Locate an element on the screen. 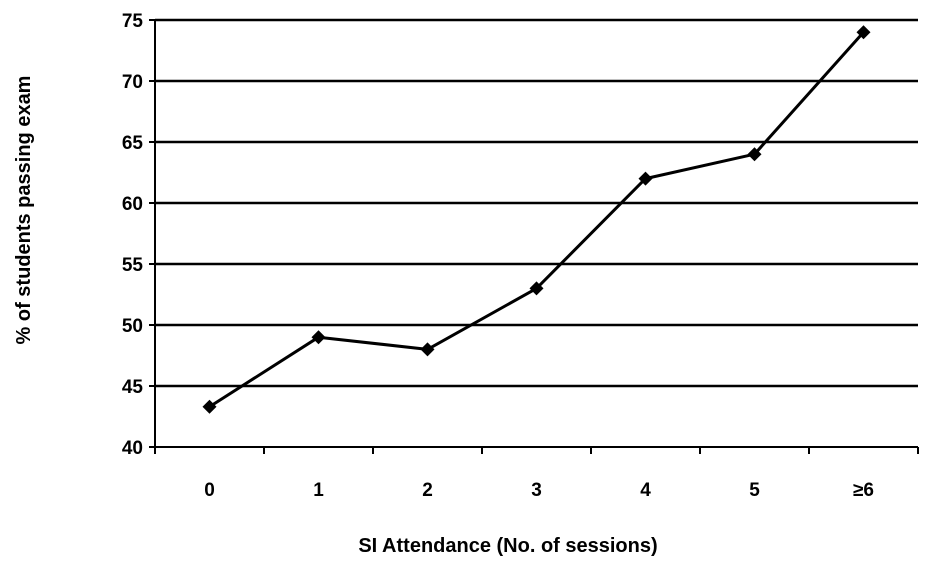  y-tick-label: 65 is located at coordinates (133, 143).